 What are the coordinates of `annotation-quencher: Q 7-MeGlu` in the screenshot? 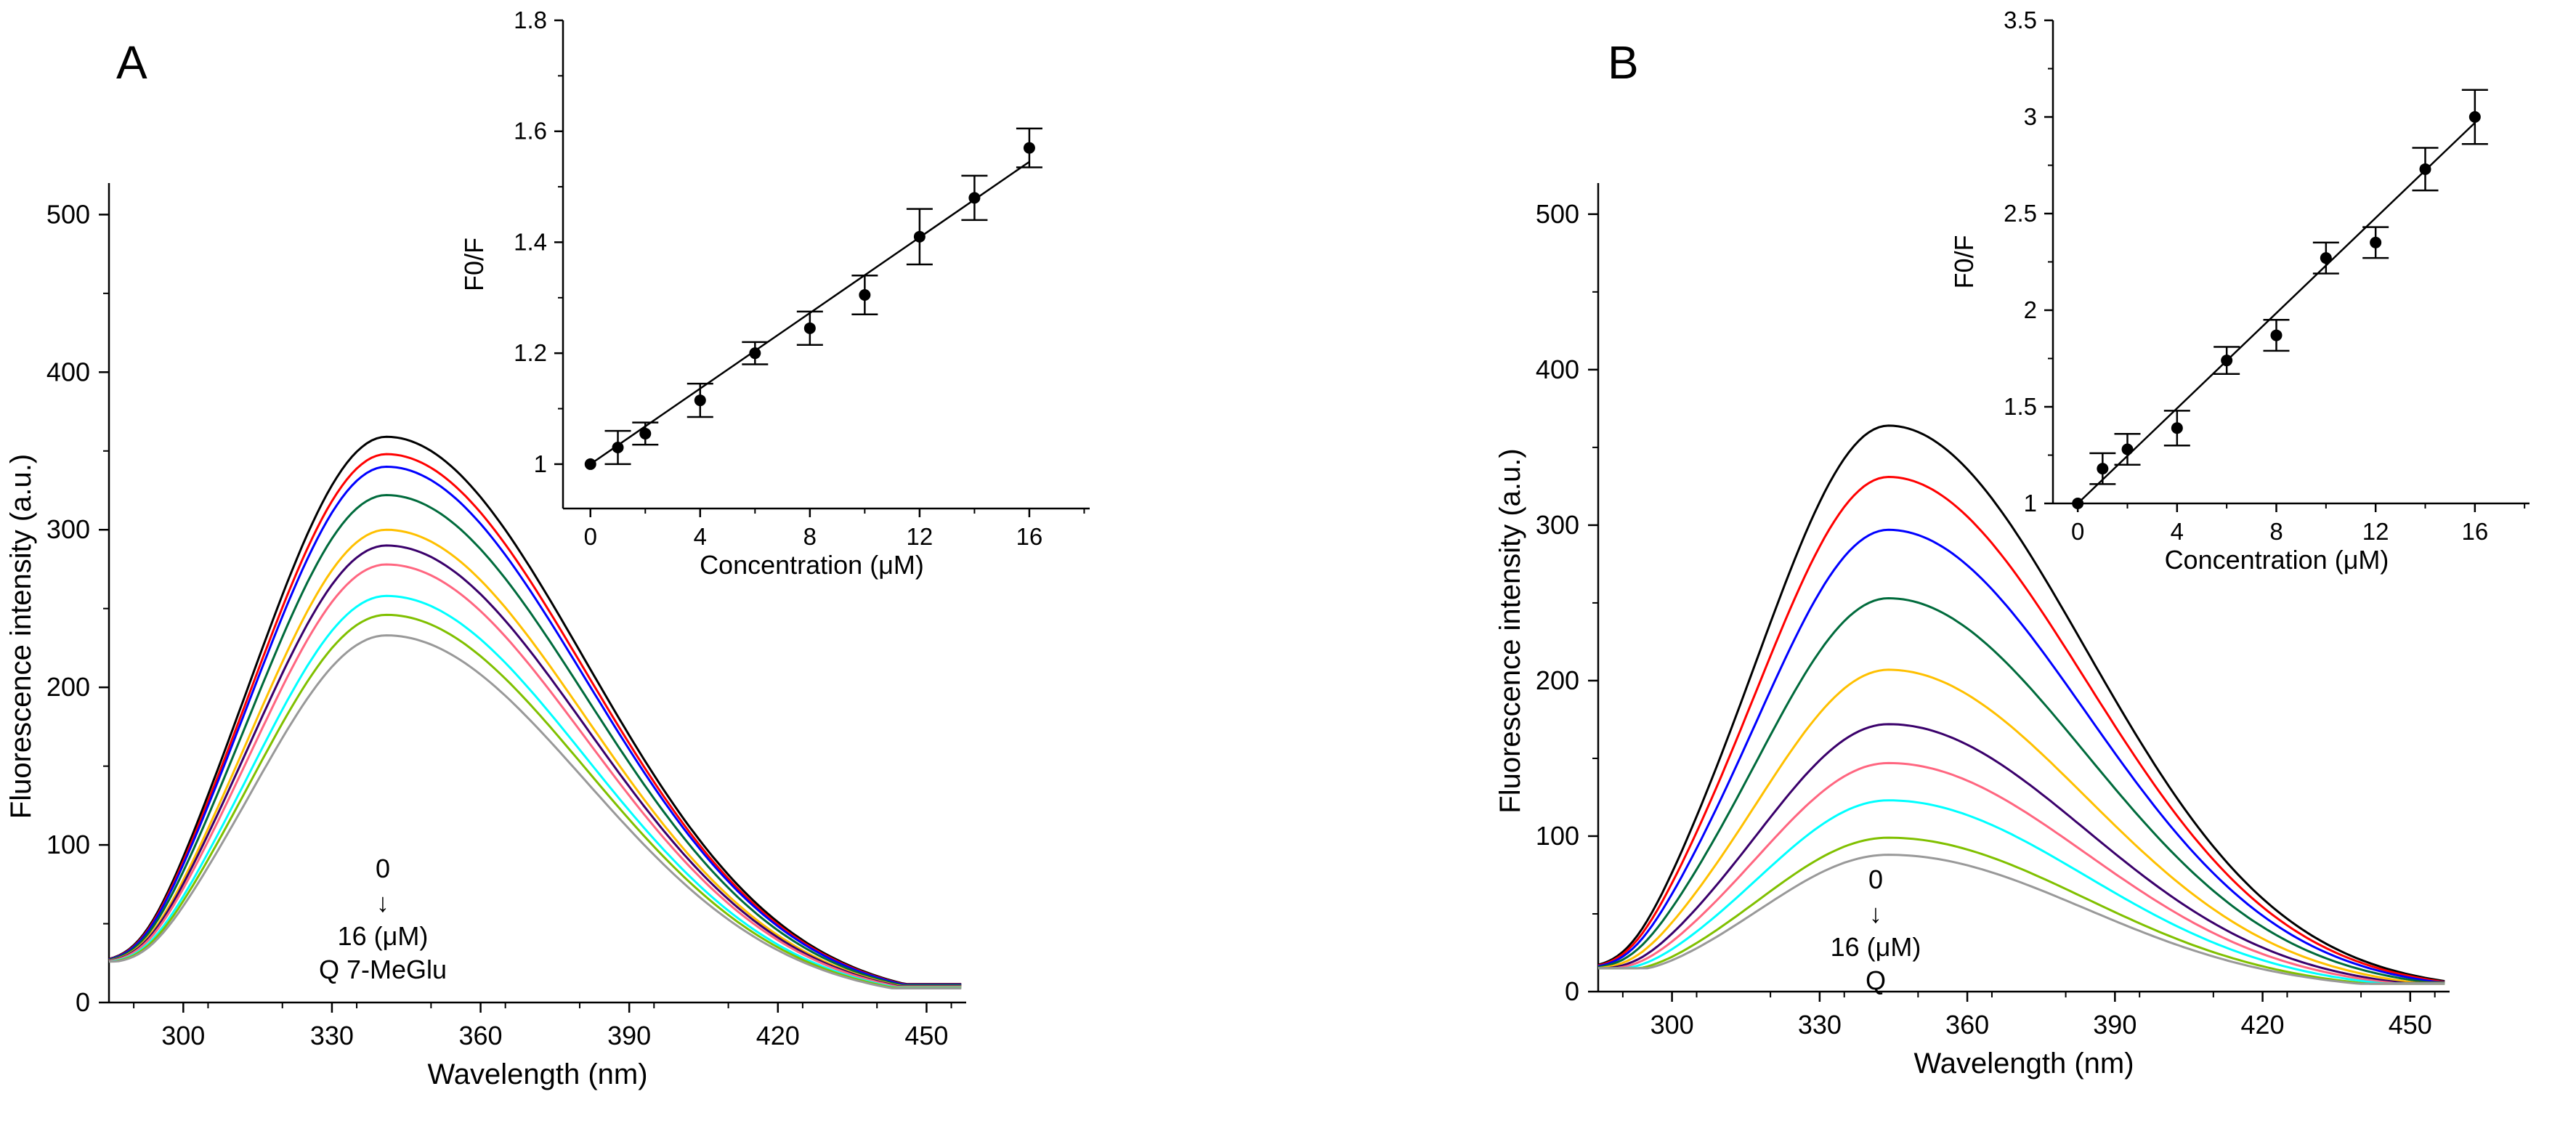 It's located at (383, 969).